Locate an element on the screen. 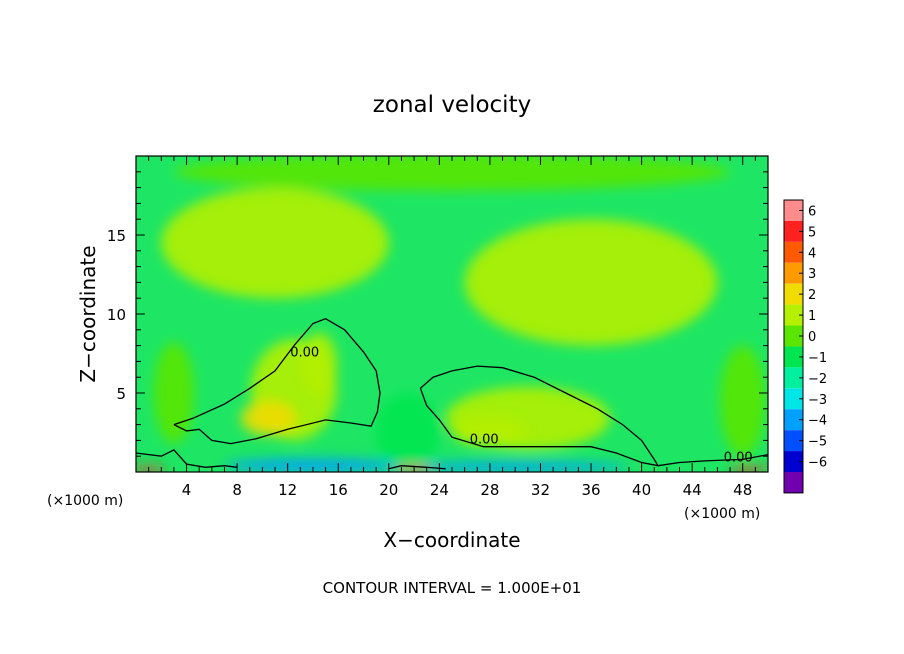 The image size is (904, 654). x-tick-label: 8 is located at coordinates (237, 490).